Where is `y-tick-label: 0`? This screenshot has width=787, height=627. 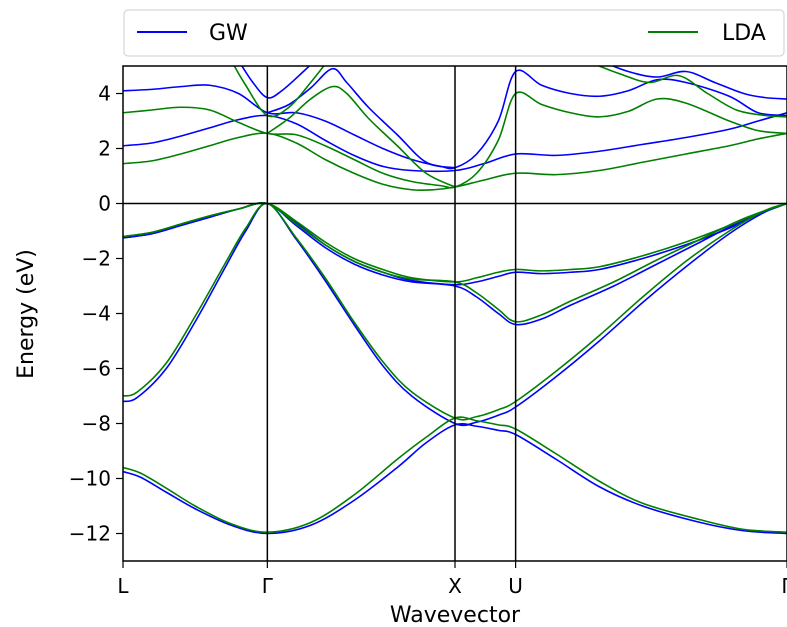
y-tick-label: 0 is located at coordinates (104, 204).